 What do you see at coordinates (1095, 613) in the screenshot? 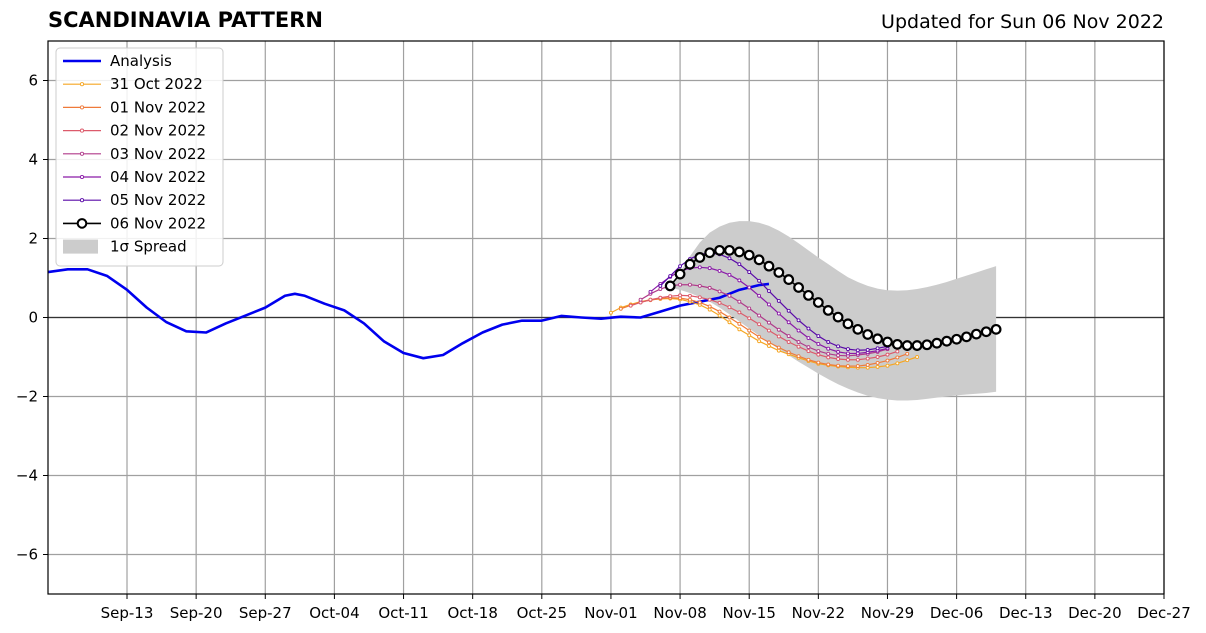
I see `x-tick-label: Dec-20` at bounding box center [1095, 613].